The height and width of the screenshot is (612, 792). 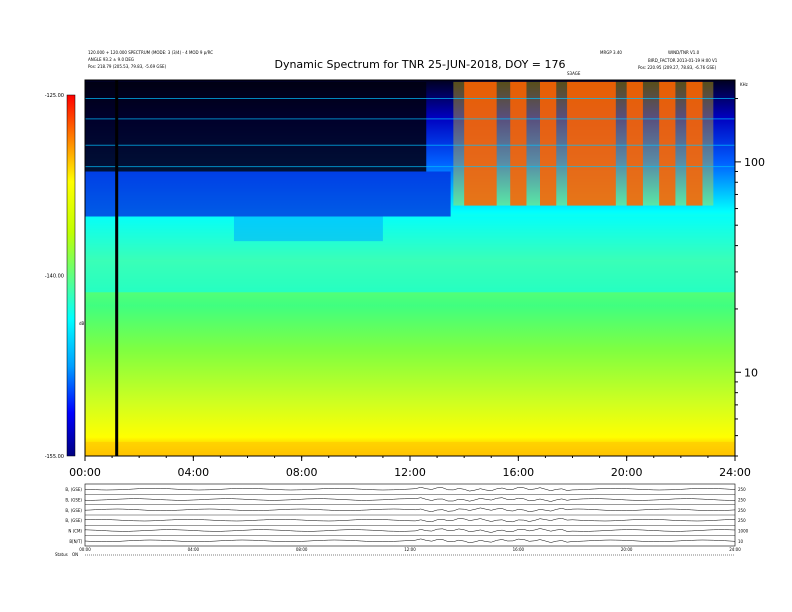 I want to click on header-left-line2: ANGLE 93.2 ± 9.0 DEG, so click(x=111, y=59).